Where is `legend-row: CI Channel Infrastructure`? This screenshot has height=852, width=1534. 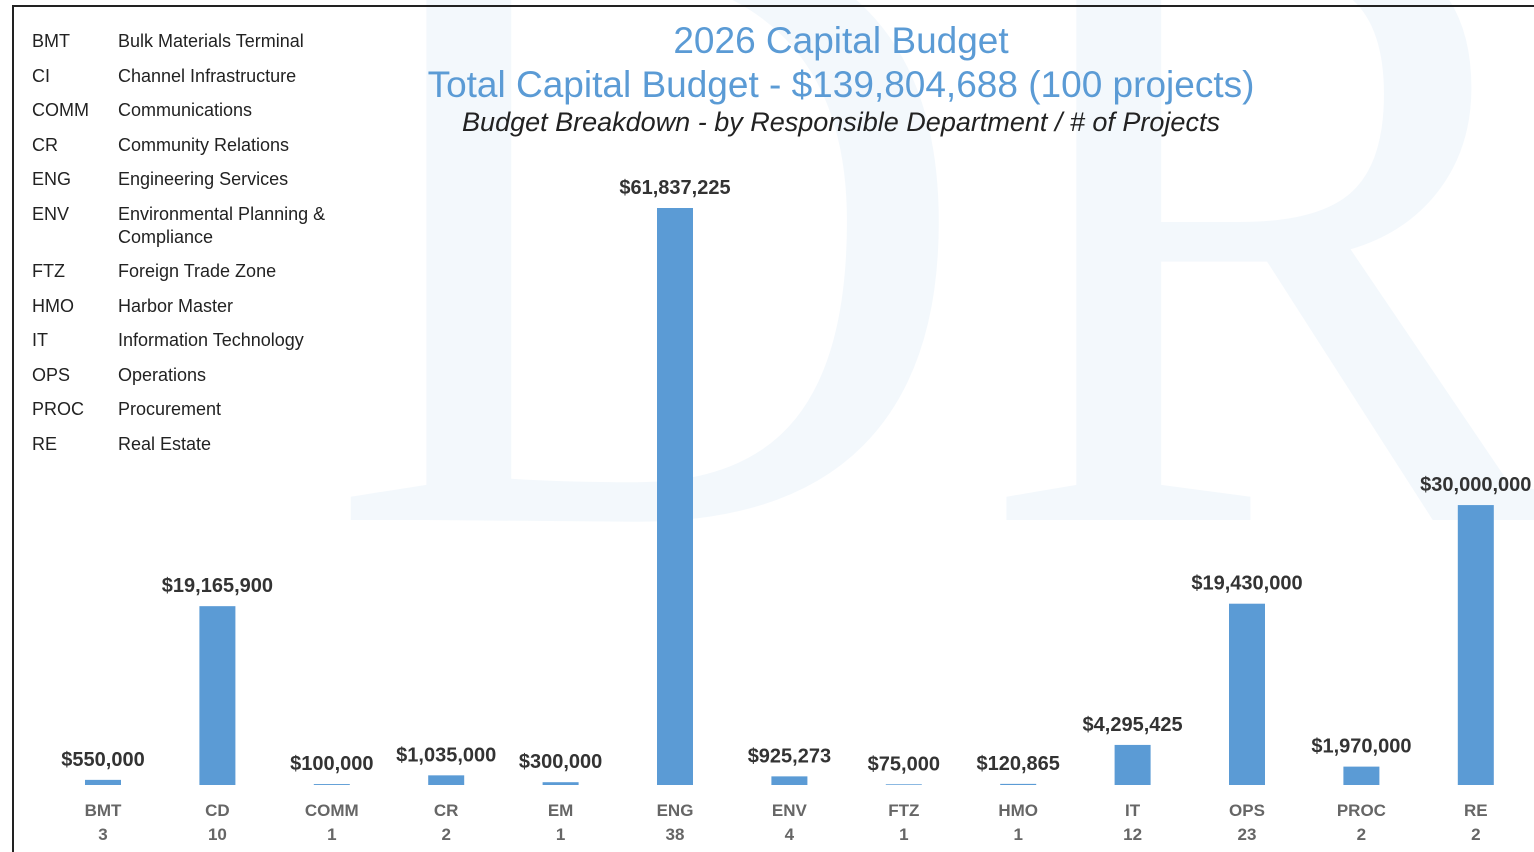 legend-row: CI Channel Infrastructure is located at coordinates (182, 76).